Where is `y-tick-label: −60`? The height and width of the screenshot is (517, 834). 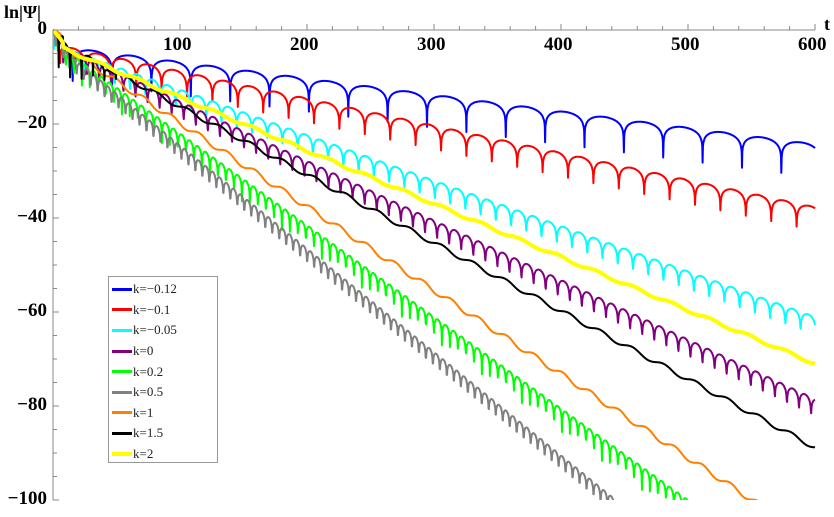 y-tick-label: −60 is located at coordinates (32, 310).